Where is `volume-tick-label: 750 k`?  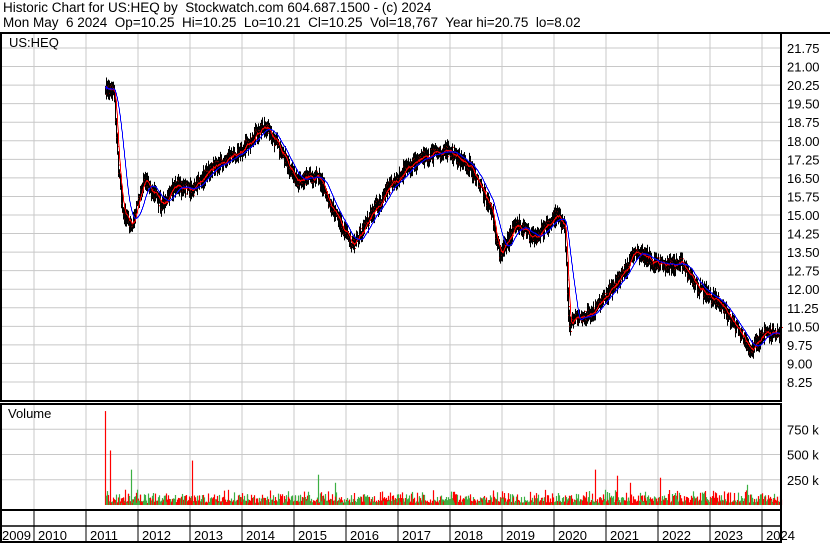 volume-tick-label: 750 k is located at coordinates (803, 429).